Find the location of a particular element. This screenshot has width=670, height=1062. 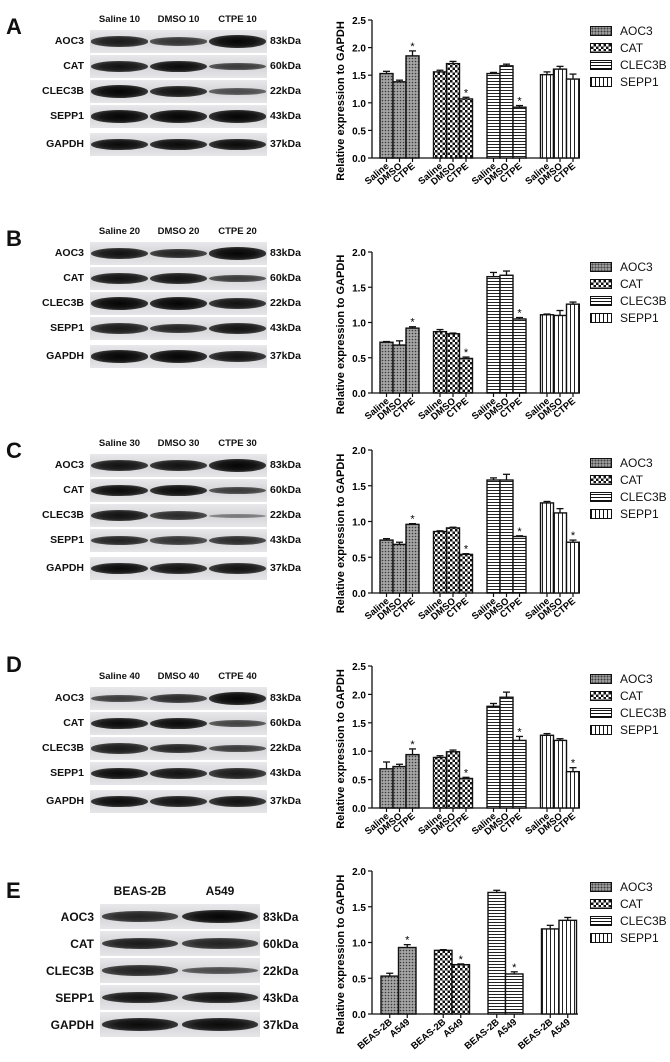

lane-header: Saline 20 is located at coordinates (119, 231).